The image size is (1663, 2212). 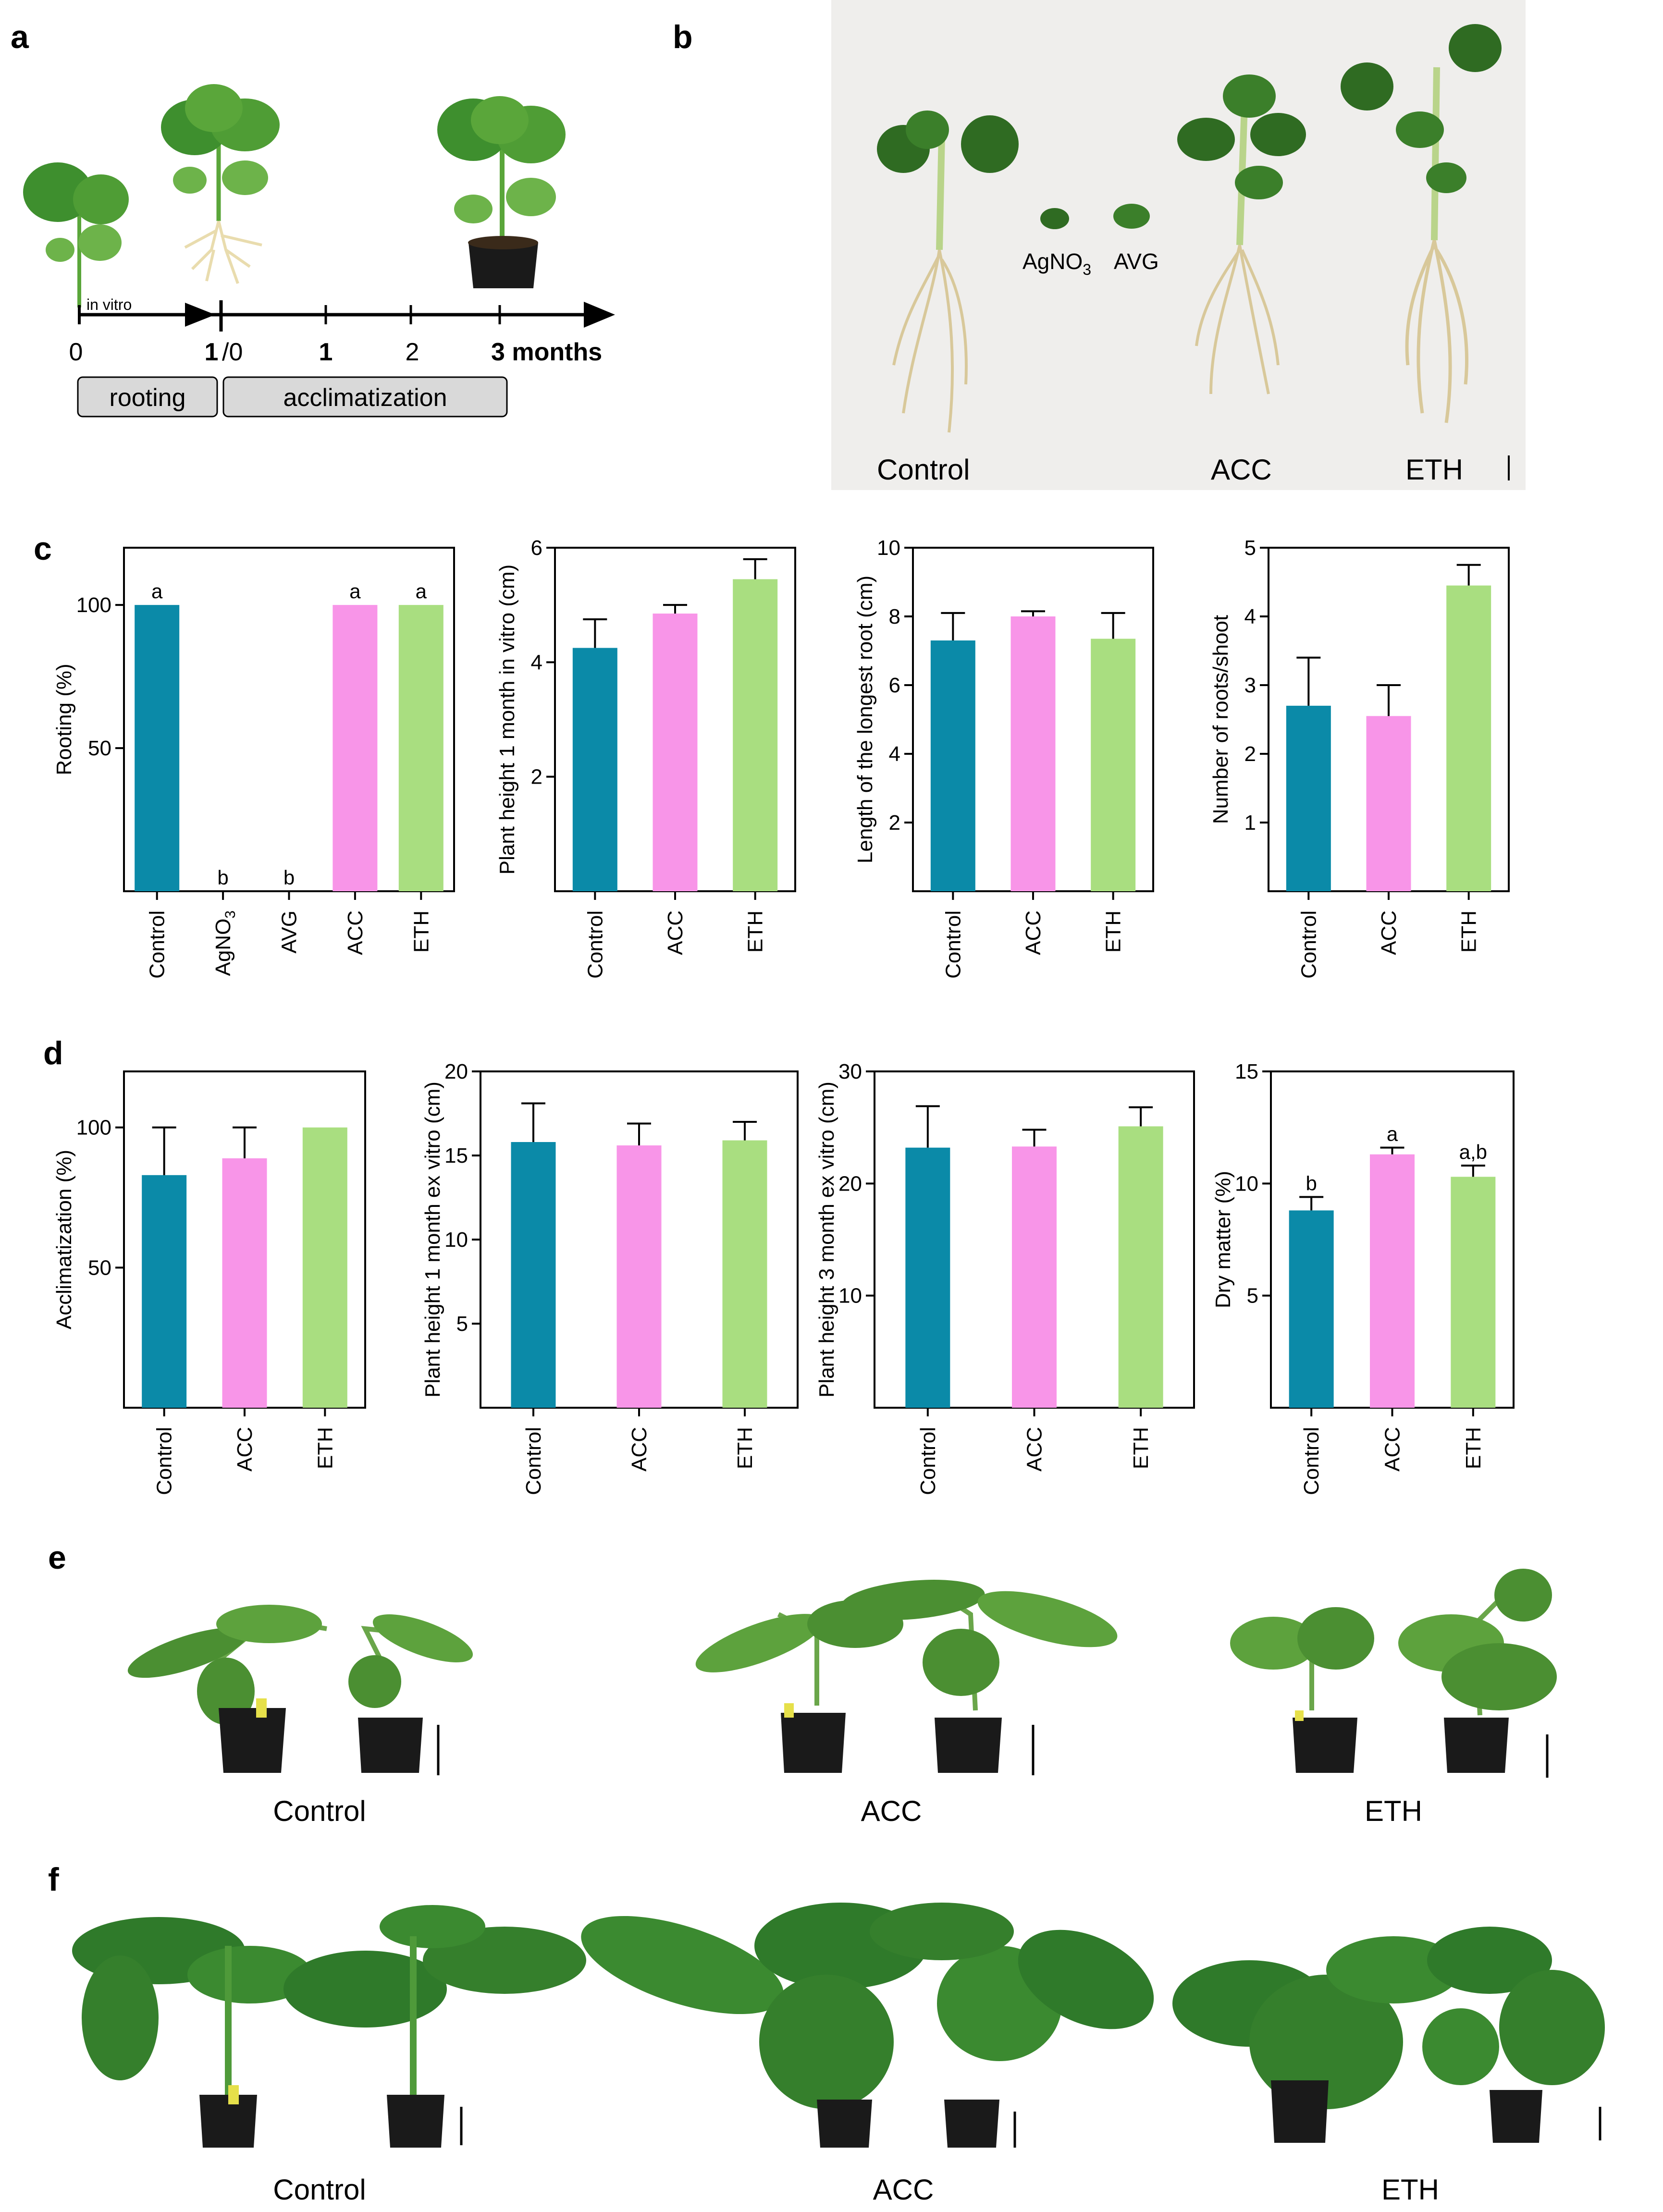 What do you see at coordinates (894, 616) in the screenshot?
I see `chart-c3-ytick-label: 8` at bounding box center [894, 616].